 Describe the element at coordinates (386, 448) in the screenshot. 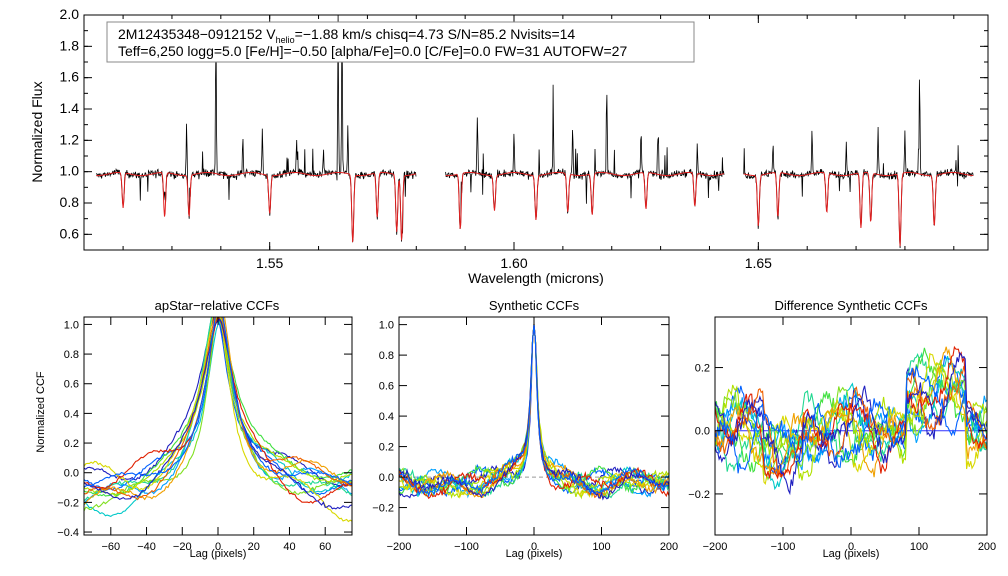

I see `synthetic-ccf-ytick-label: 0.2` at that location.